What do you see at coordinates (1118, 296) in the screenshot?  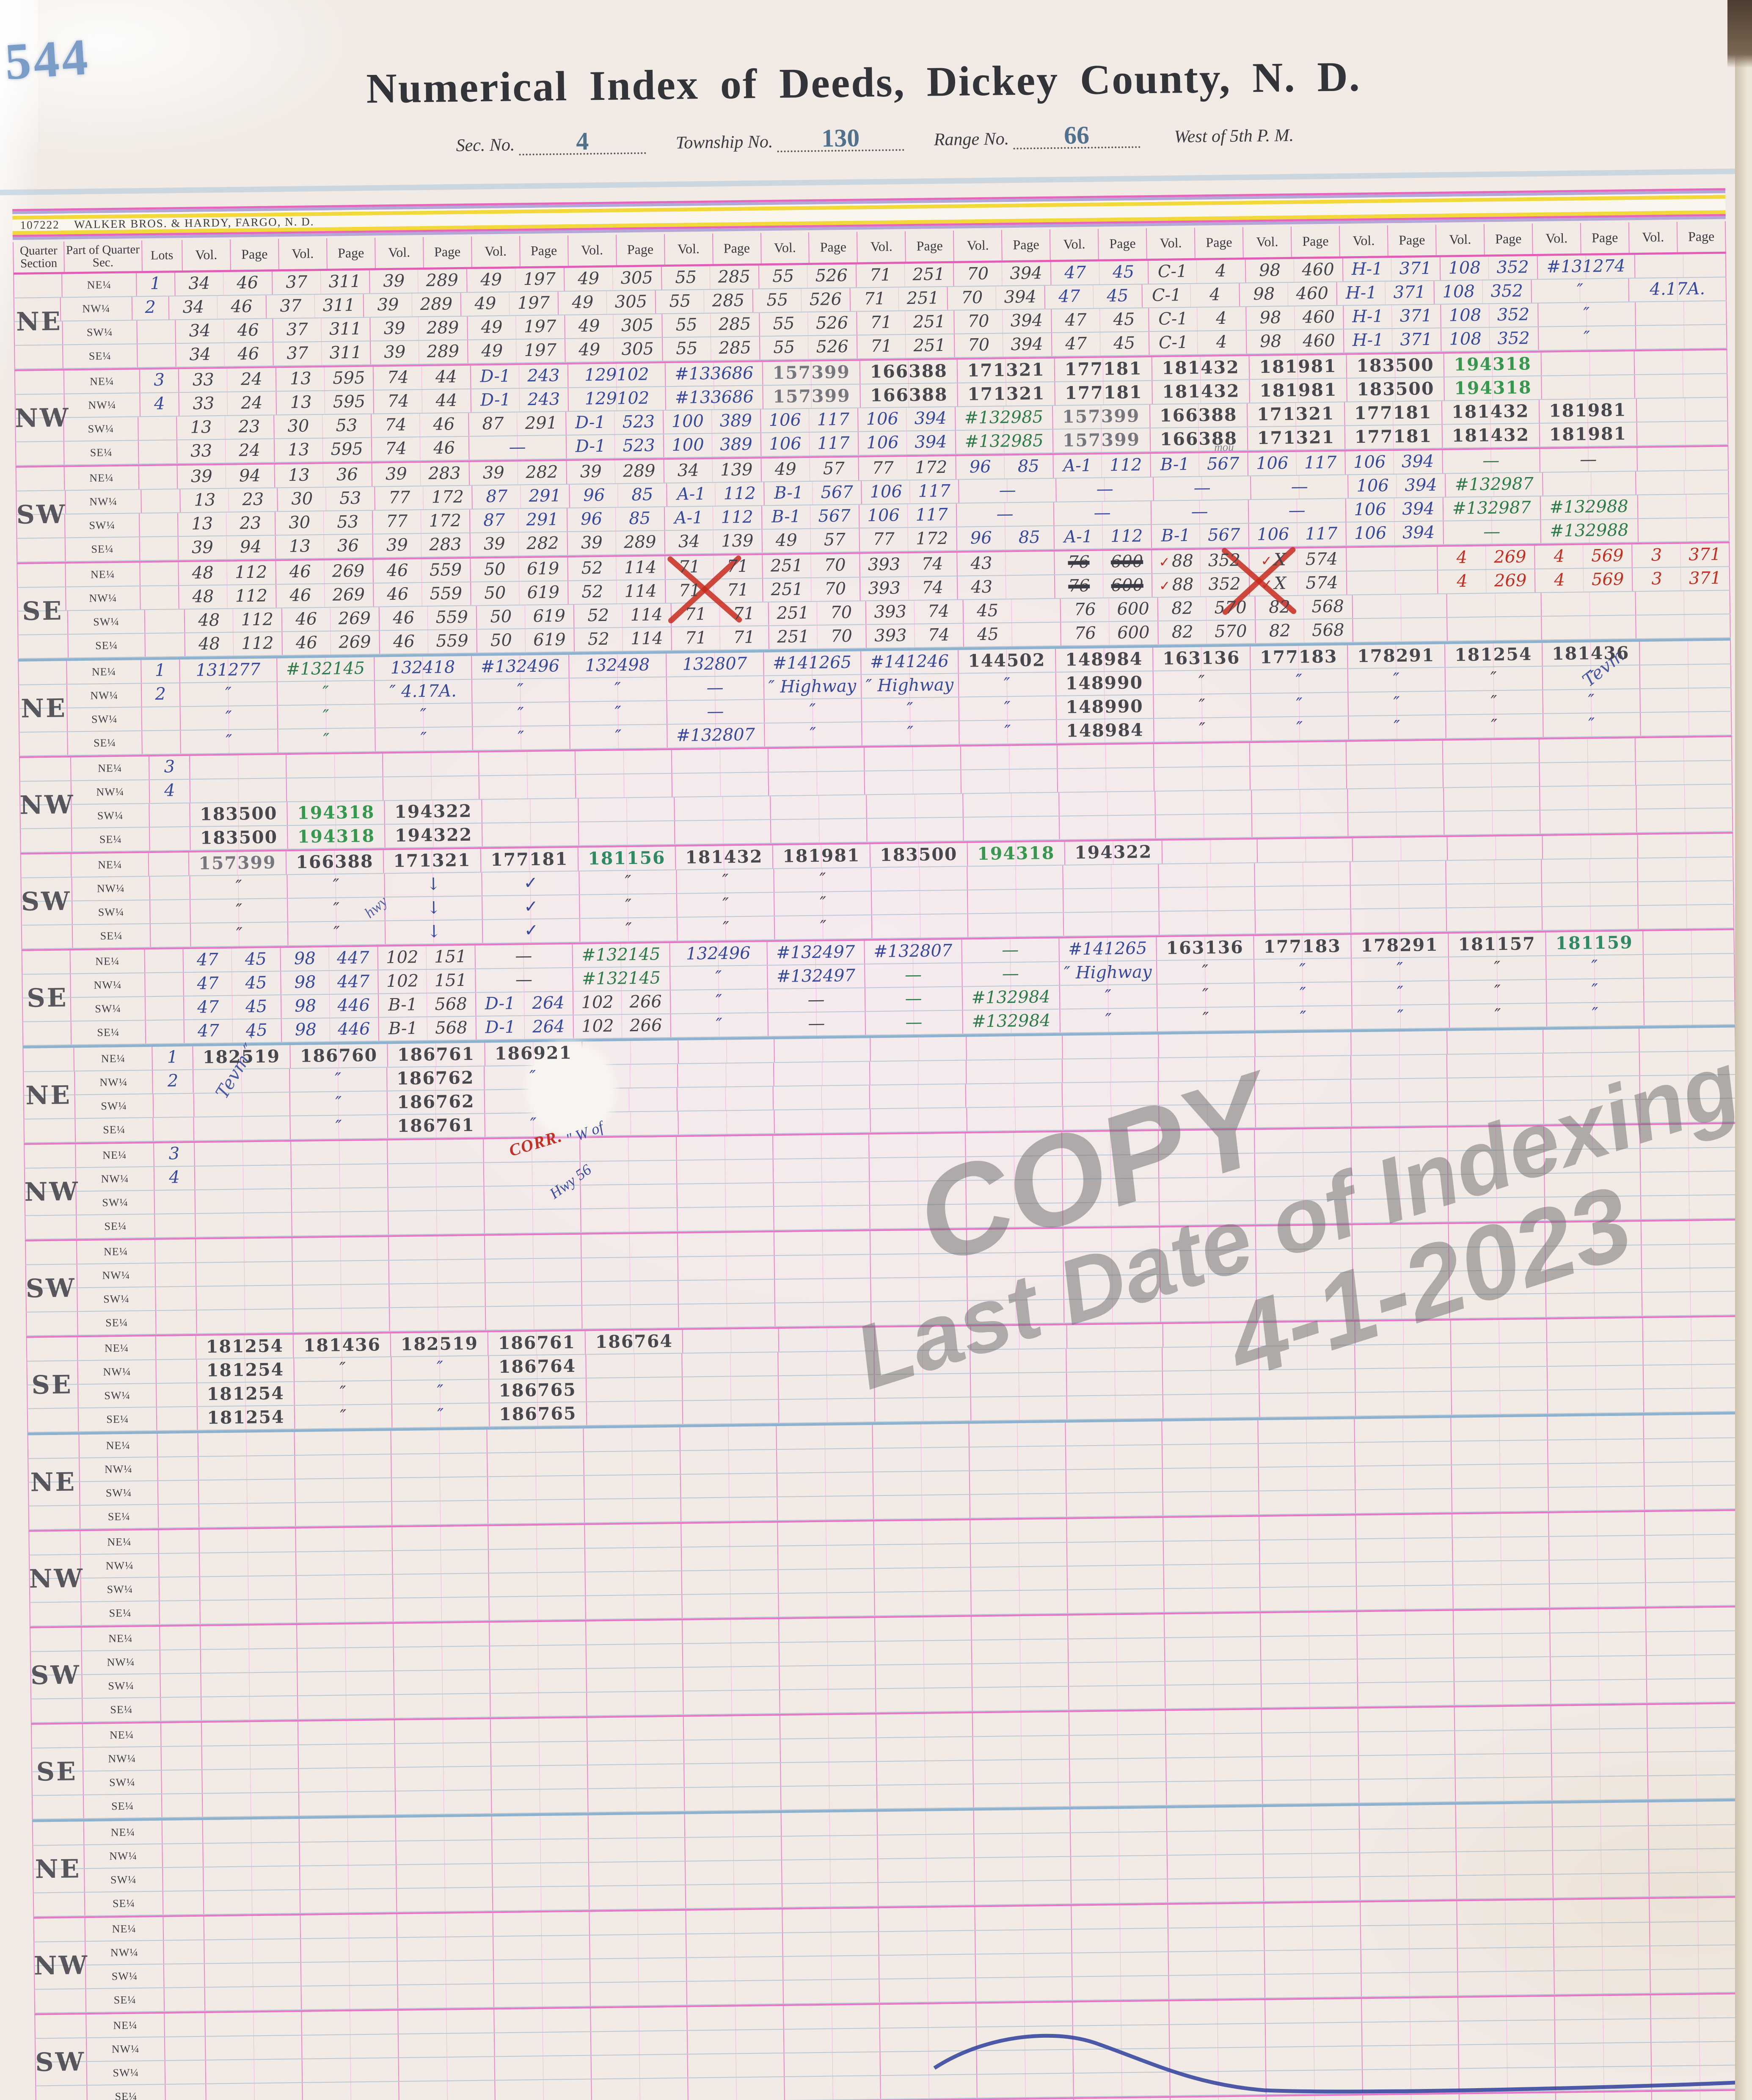 I see `page-value: 45` at bounding box center [1118, 296].